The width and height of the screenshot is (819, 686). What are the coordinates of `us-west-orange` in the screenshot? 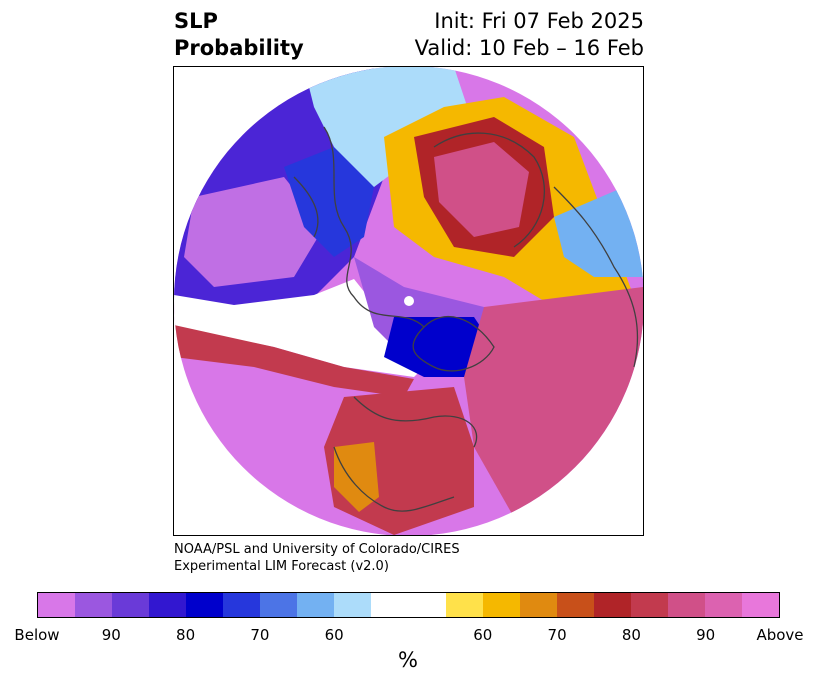 It's located at (356, 477).